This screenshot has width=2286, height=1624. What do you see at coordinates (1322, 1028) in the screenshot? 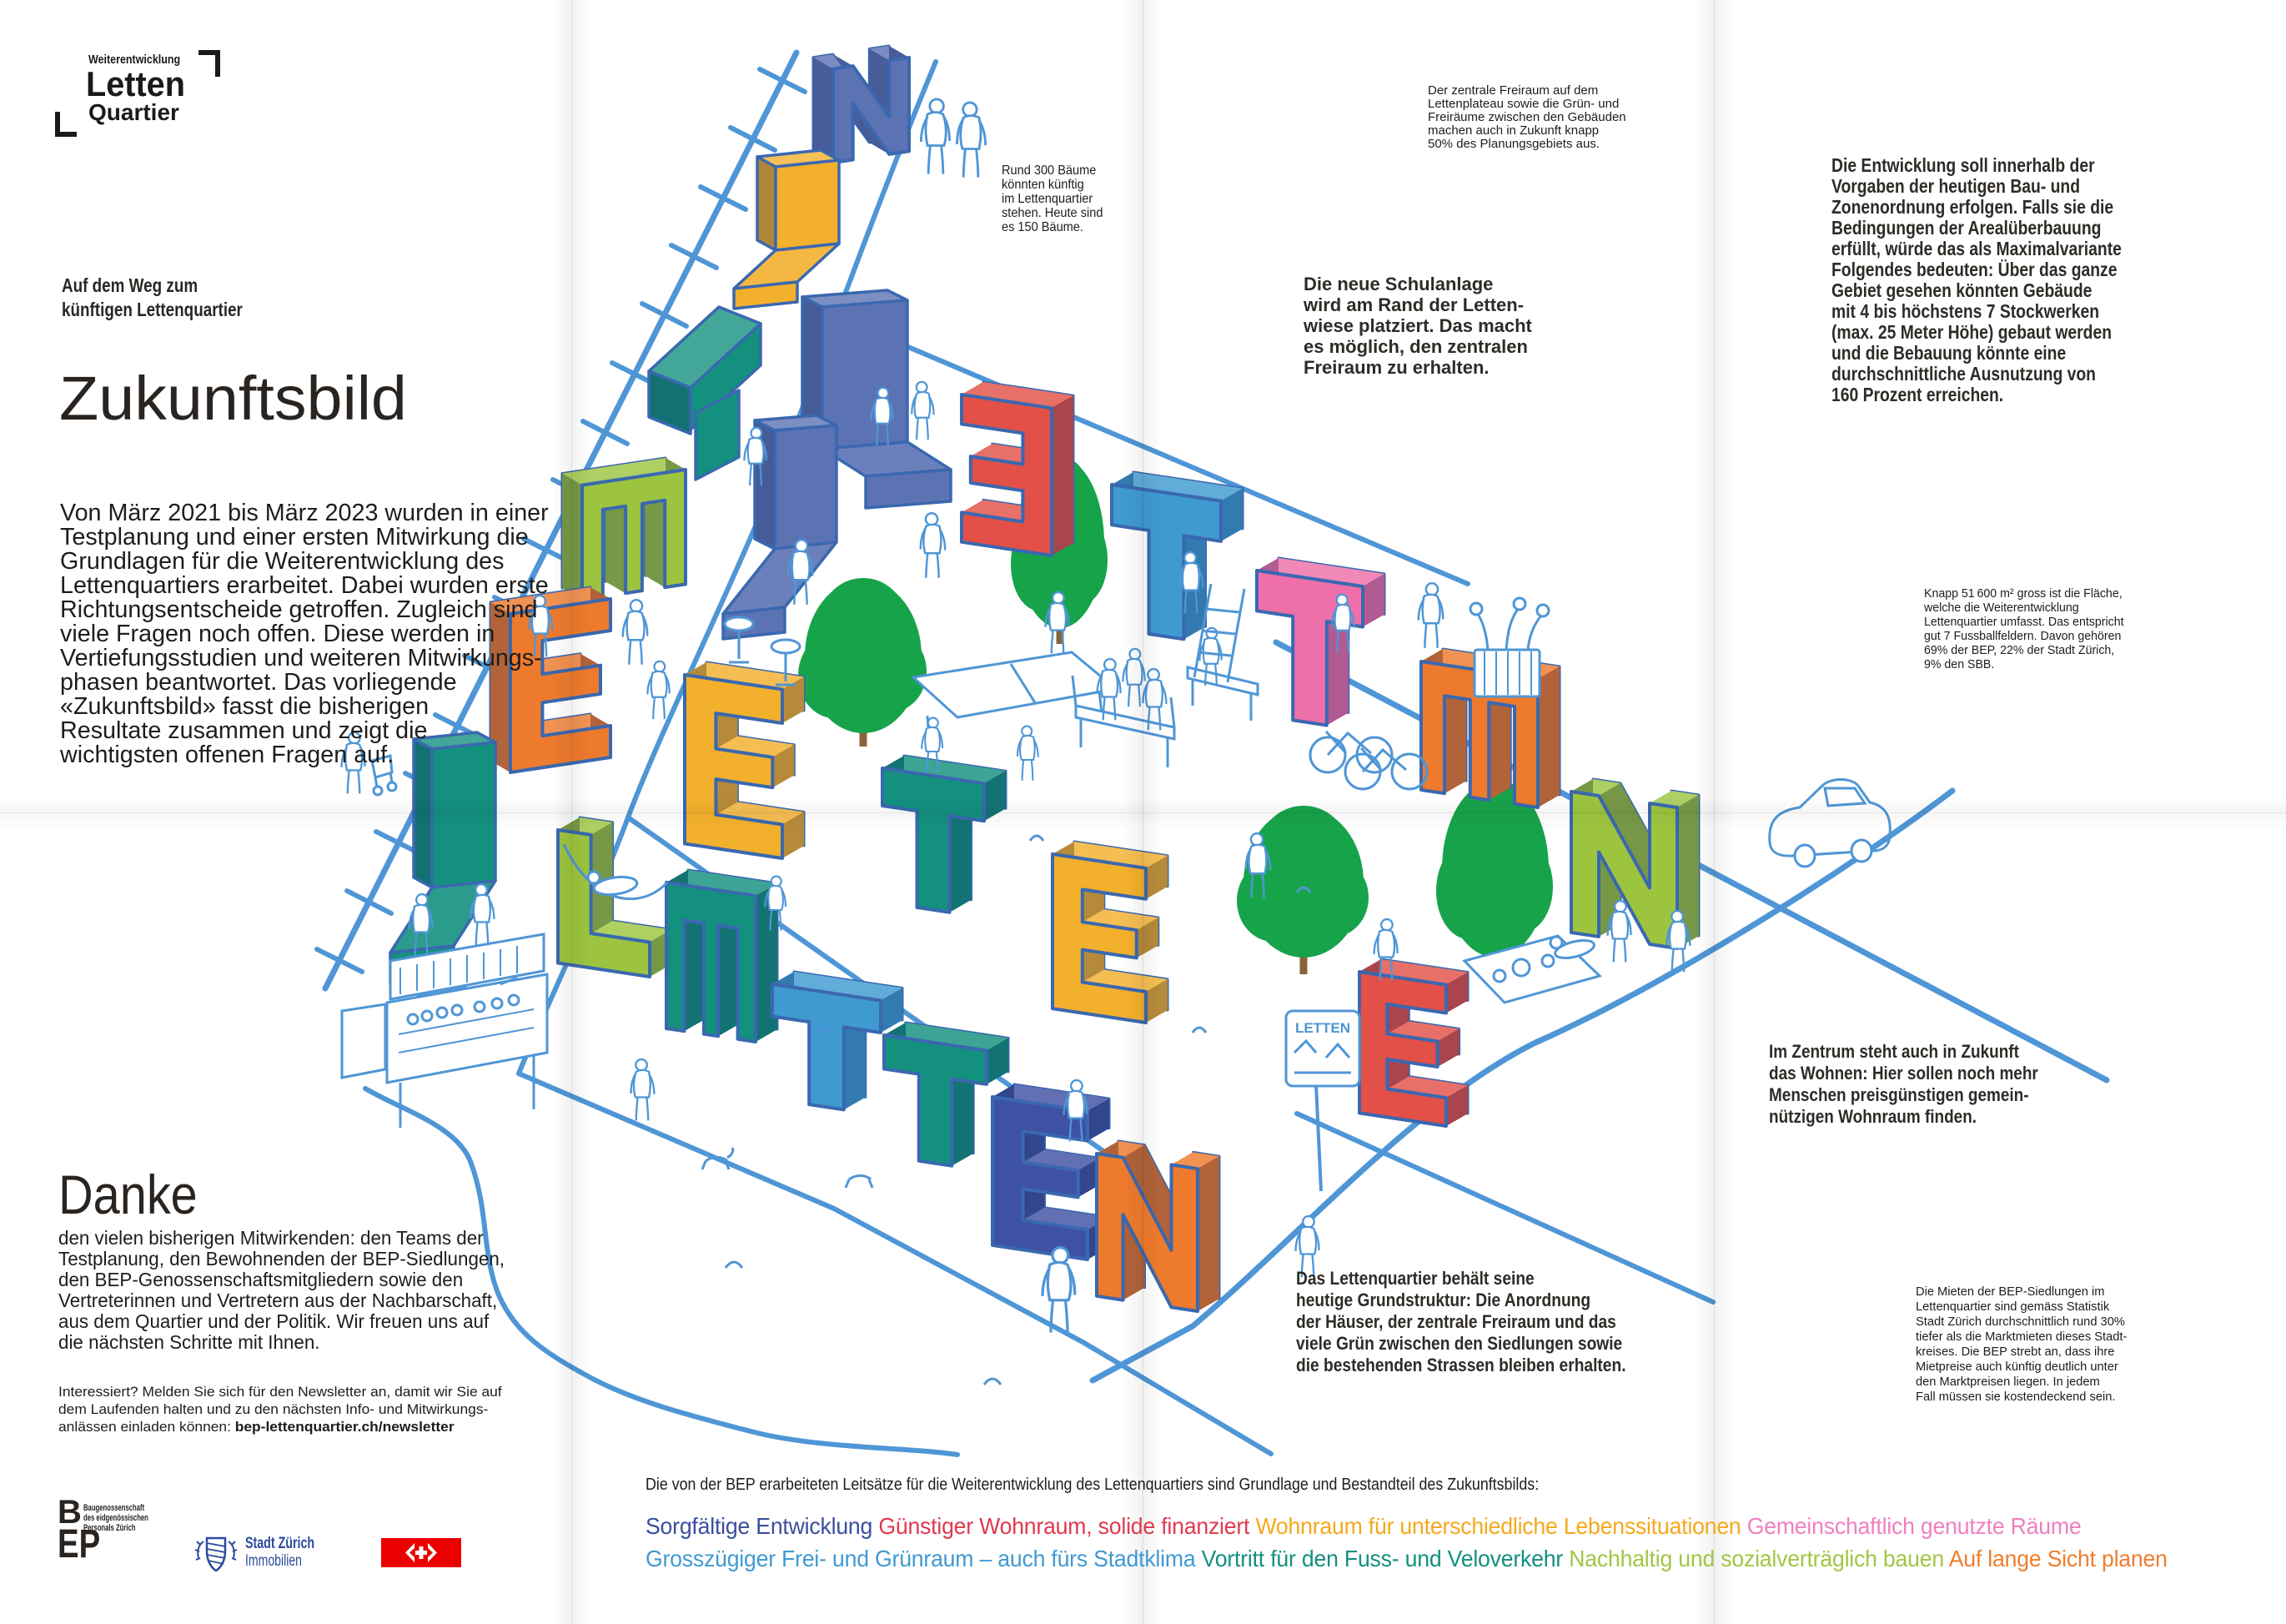
I see `svg-text: LETTEN` at bounding box center [1322, 1028].